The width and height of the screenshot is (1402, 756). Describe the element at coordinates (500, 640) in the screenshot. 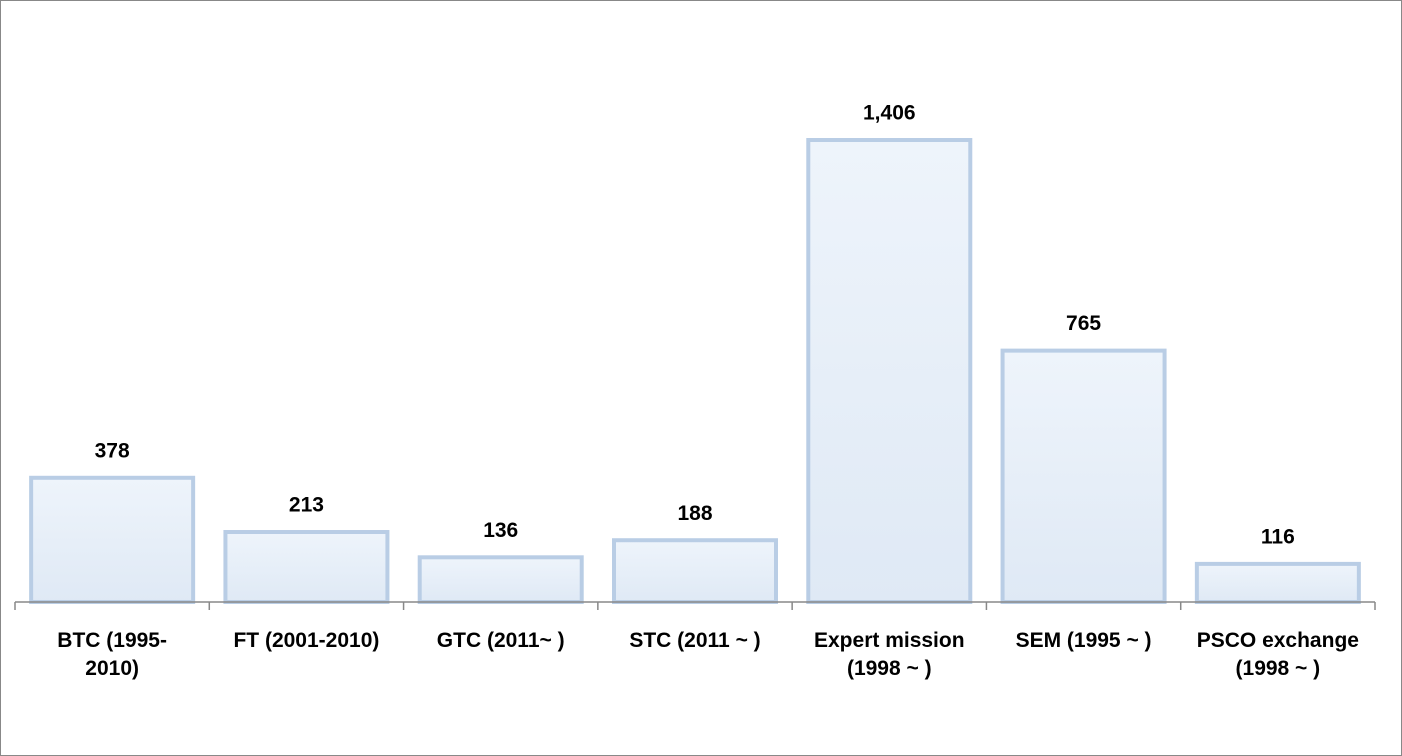

I see `x-tick-label: GTC (2011~ )` at that location.